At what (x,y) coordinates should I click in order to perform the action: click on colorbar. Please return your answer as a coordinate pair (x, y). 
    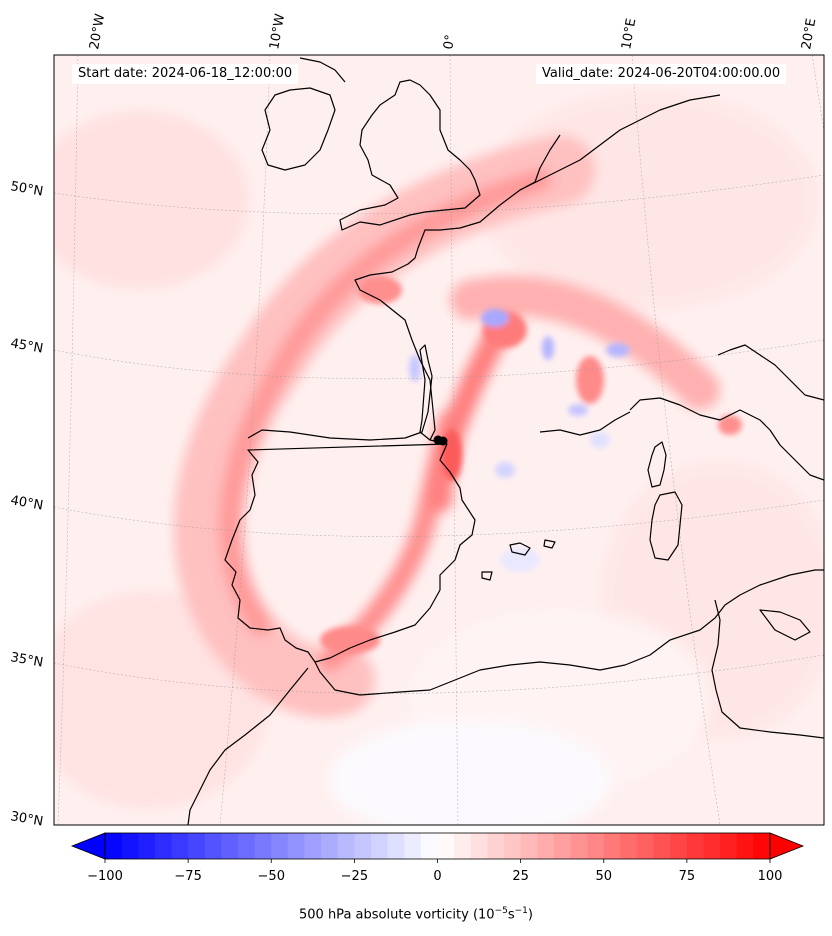
    Looking at the image, I should click on (437, 847).